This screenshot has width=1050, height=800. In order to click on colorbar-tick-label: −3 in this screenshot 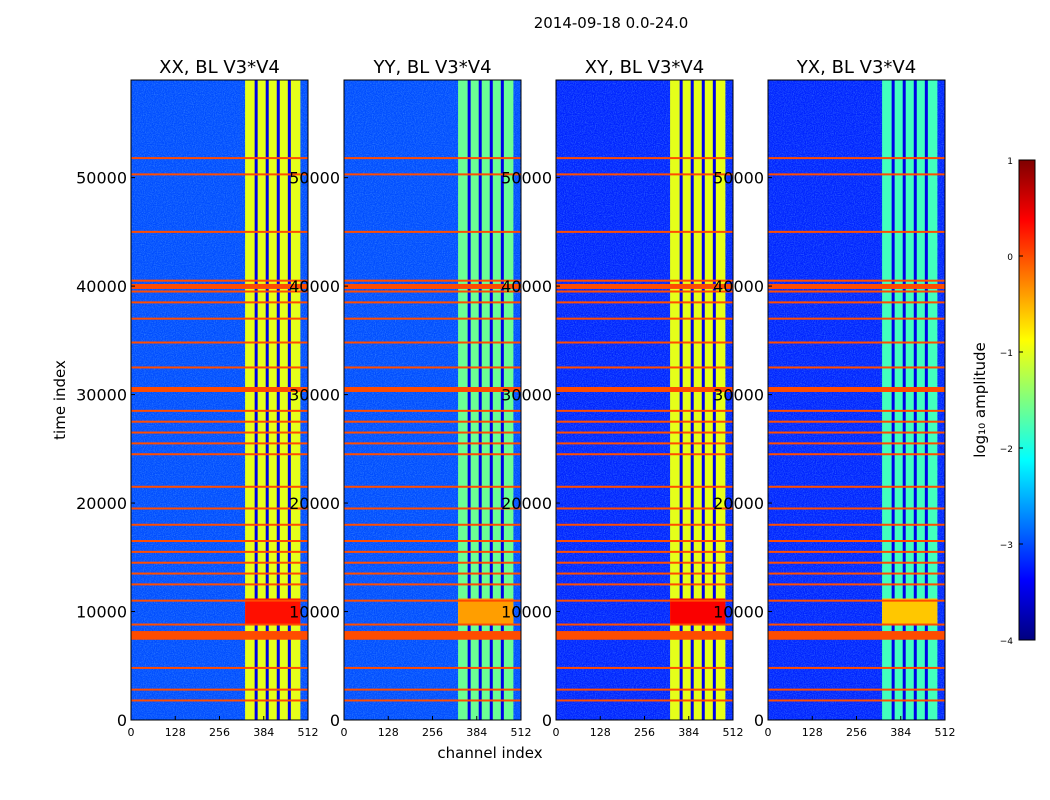, I will do `click(1006, 546)`.